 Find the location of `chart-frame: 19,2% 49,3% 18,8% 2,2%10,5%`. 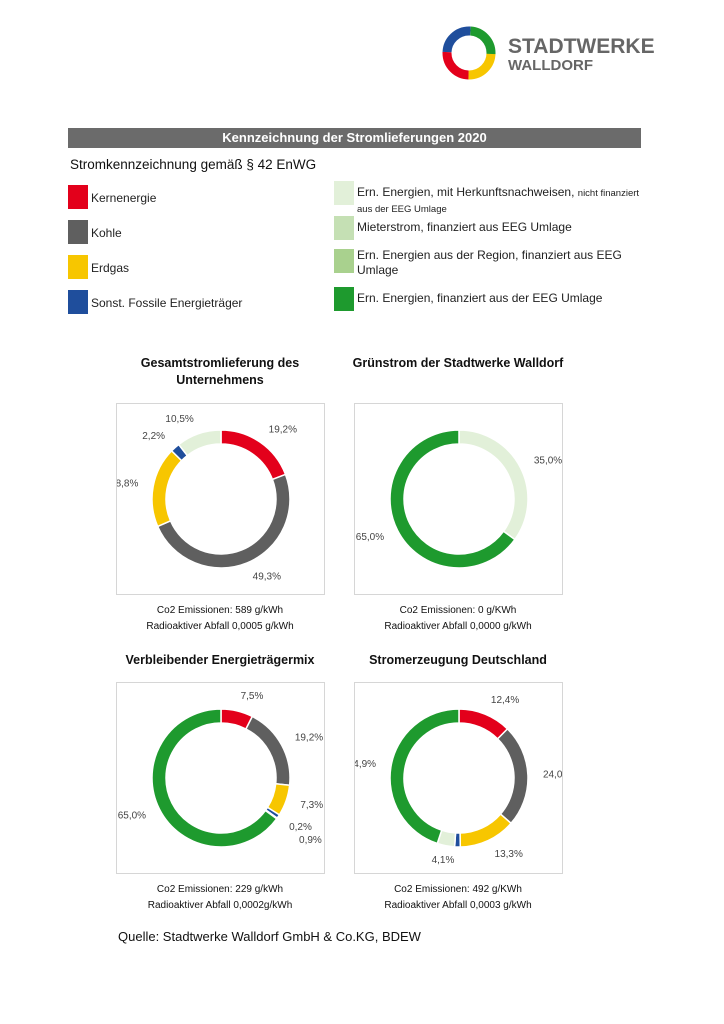

chart-frame: 19,2% 49,3% 18,8% 2,2%10,5% is located at coordinates (217, 499).